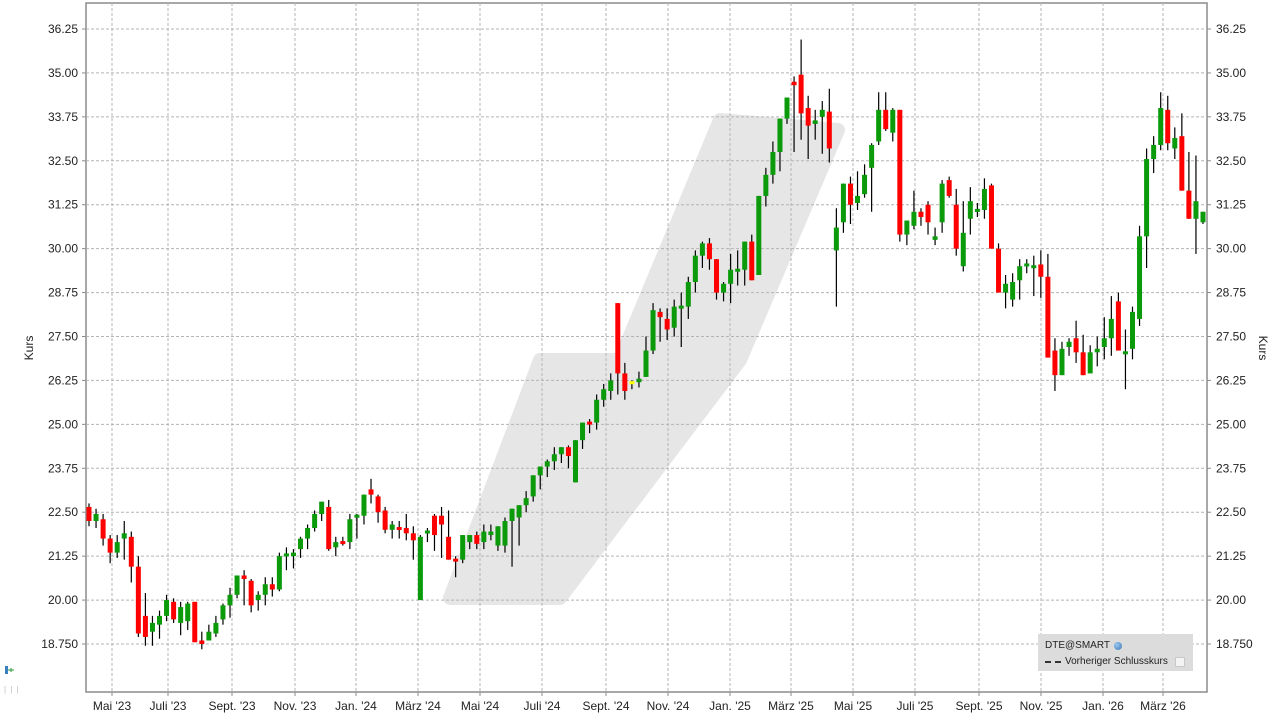 The image size is (1281, 723). What do you see at coordinates (12, 689) in the screenshot?
I see `bar-tool-icon: | | |` at bounding box center [12, 689].